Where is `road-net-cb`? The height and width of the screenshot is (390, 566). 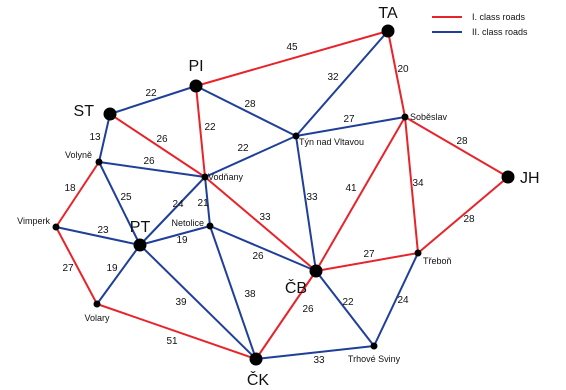 road-net-cb is located at coordinates (263, 248).